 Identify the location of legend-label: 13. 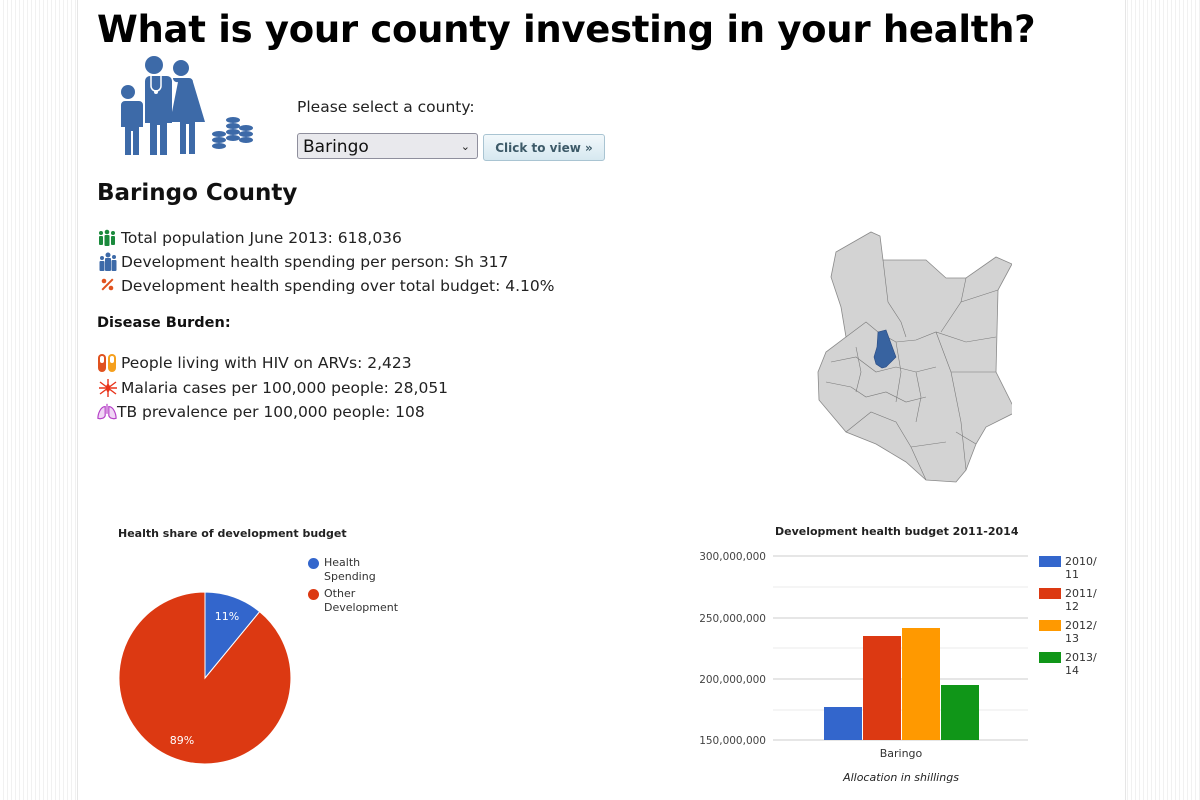
(1072, 638).